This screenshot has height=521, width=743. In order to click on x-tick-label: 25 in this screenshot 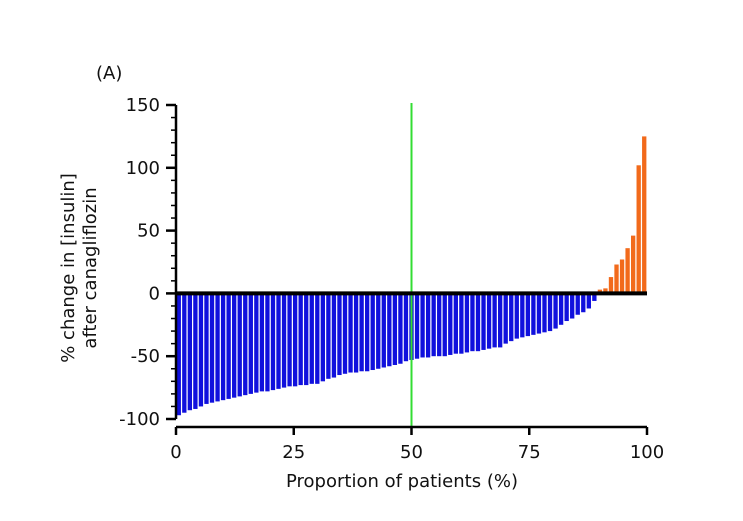, I will do `click(293, 452)`.